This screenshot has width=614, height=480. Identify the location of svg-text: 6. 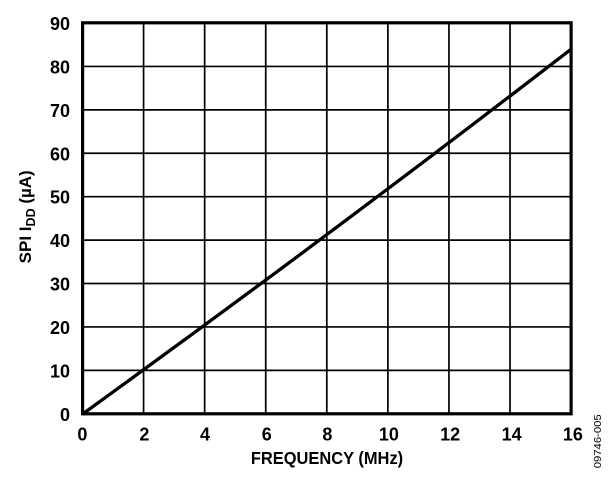
(267, 434).